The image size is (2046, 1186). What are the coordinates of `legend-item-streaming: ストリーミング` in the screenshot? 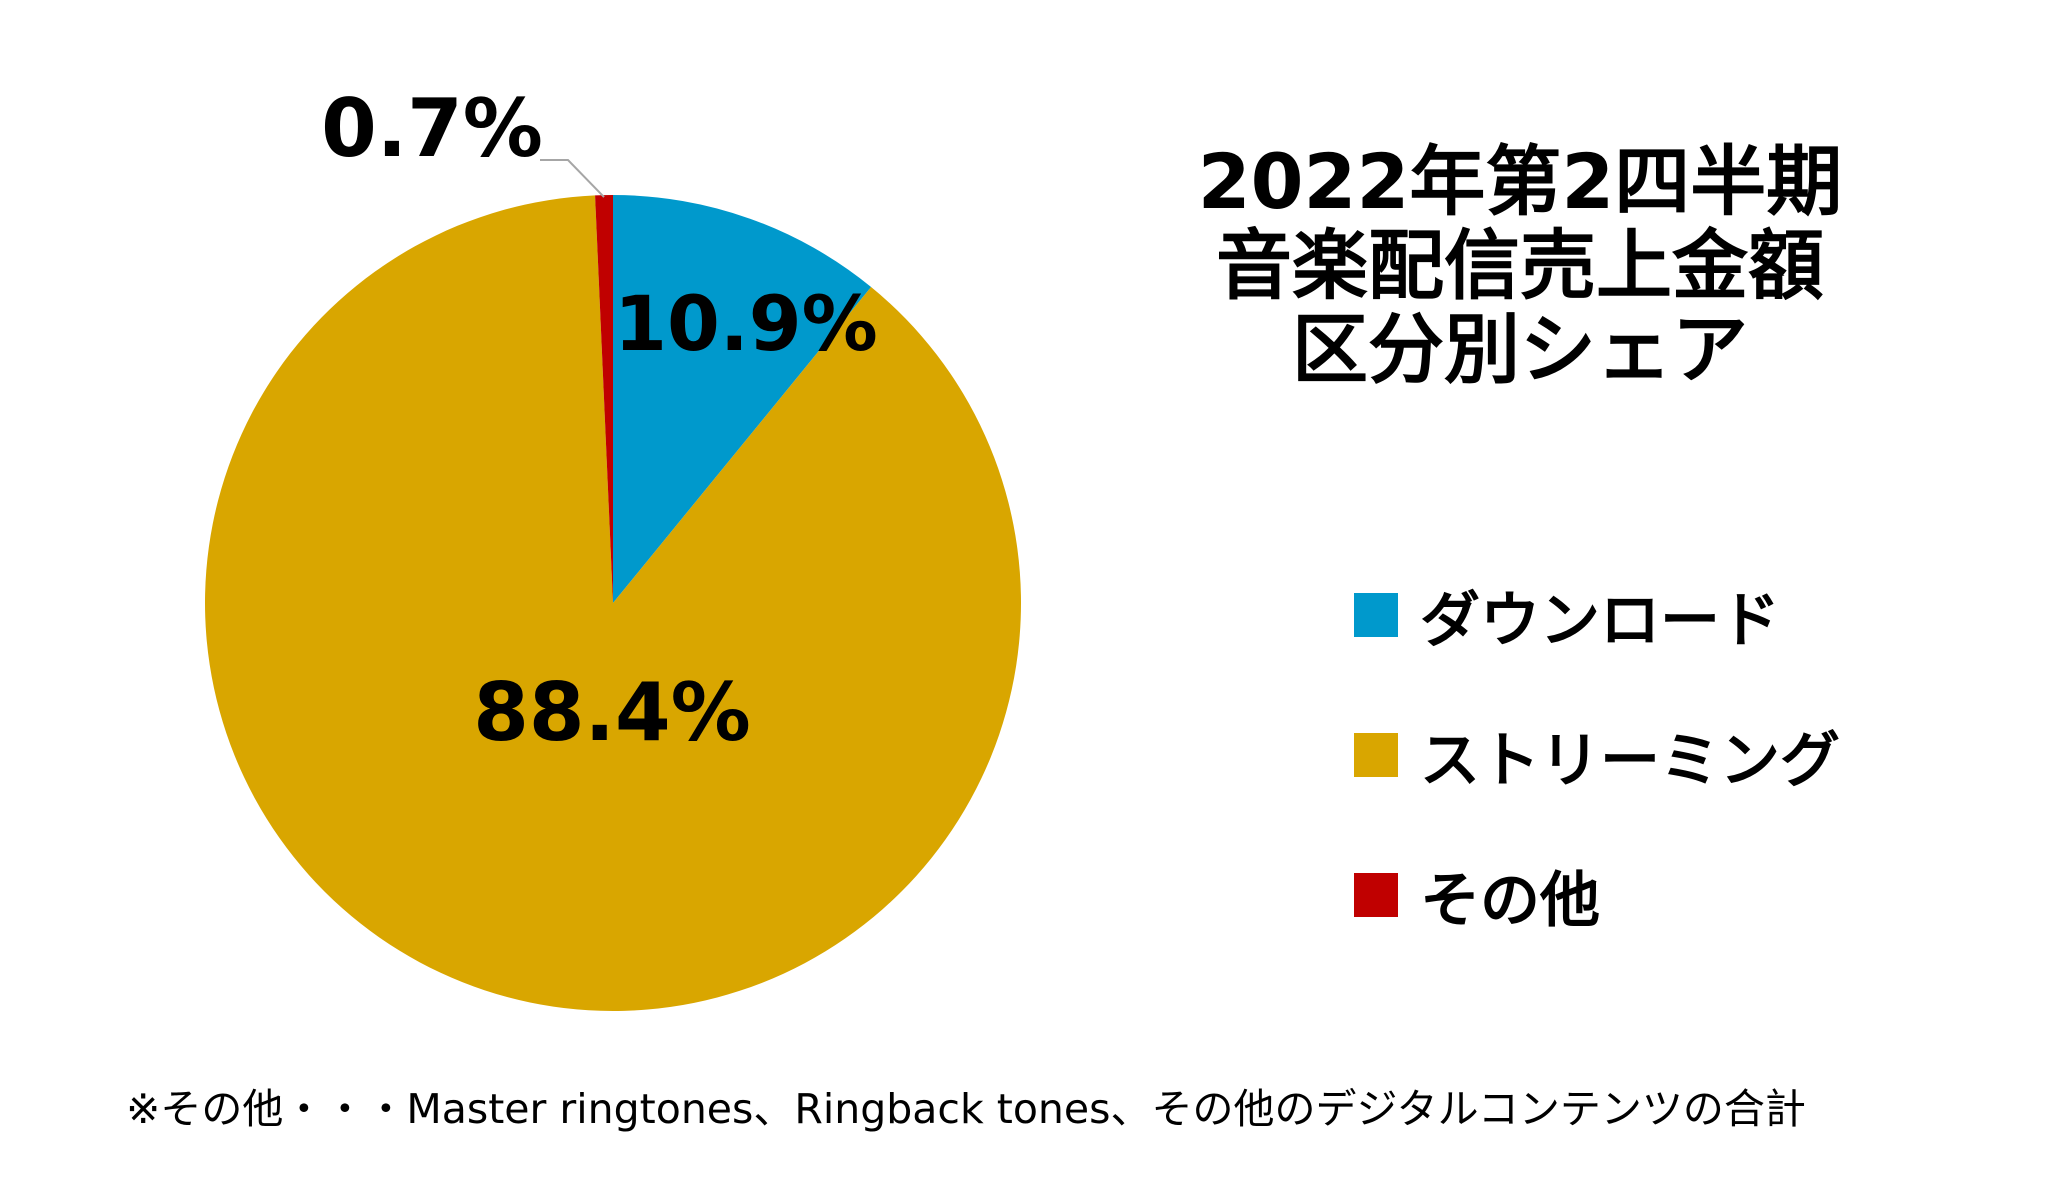 It's located at (1597, 758).